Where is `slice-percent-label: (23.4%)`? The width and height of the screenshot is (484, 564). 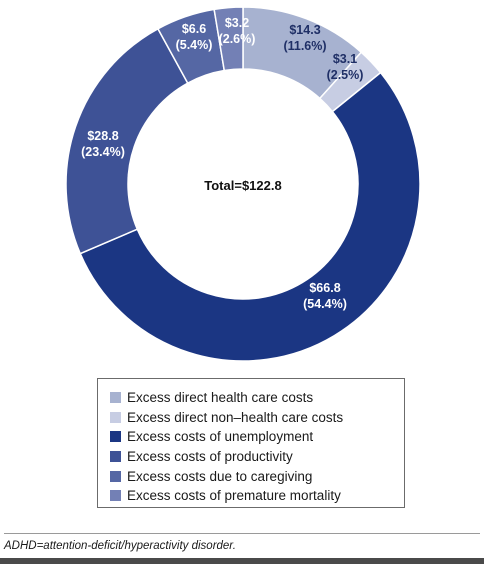
slice-percent-label: (23.4%) is located at coordinates (103, 152).